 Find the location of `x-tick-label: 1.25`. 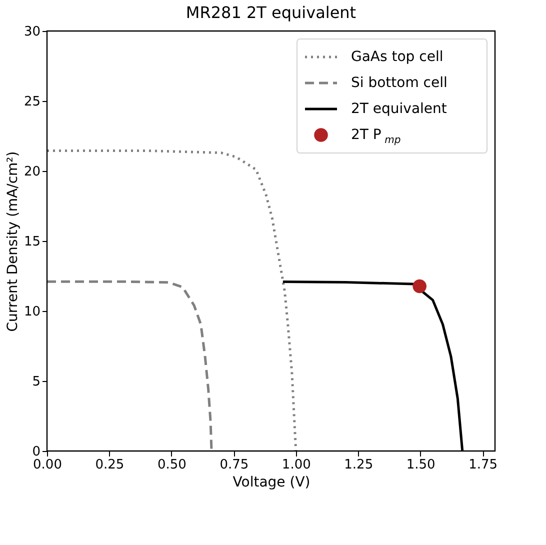

x-tick-label: 1.25 is located at coordinates (359, 465).